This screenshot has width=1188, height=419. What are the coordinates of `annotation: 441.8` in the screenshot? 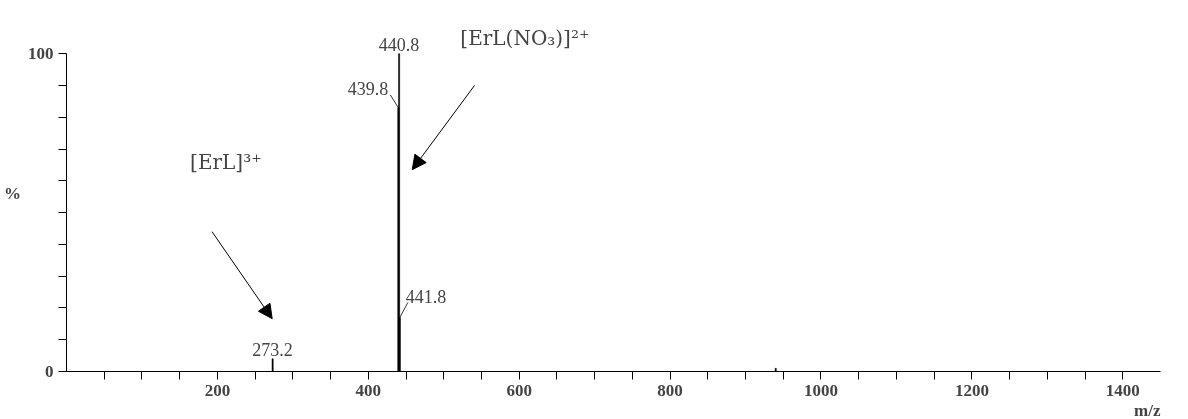 It's located at (426, 296).